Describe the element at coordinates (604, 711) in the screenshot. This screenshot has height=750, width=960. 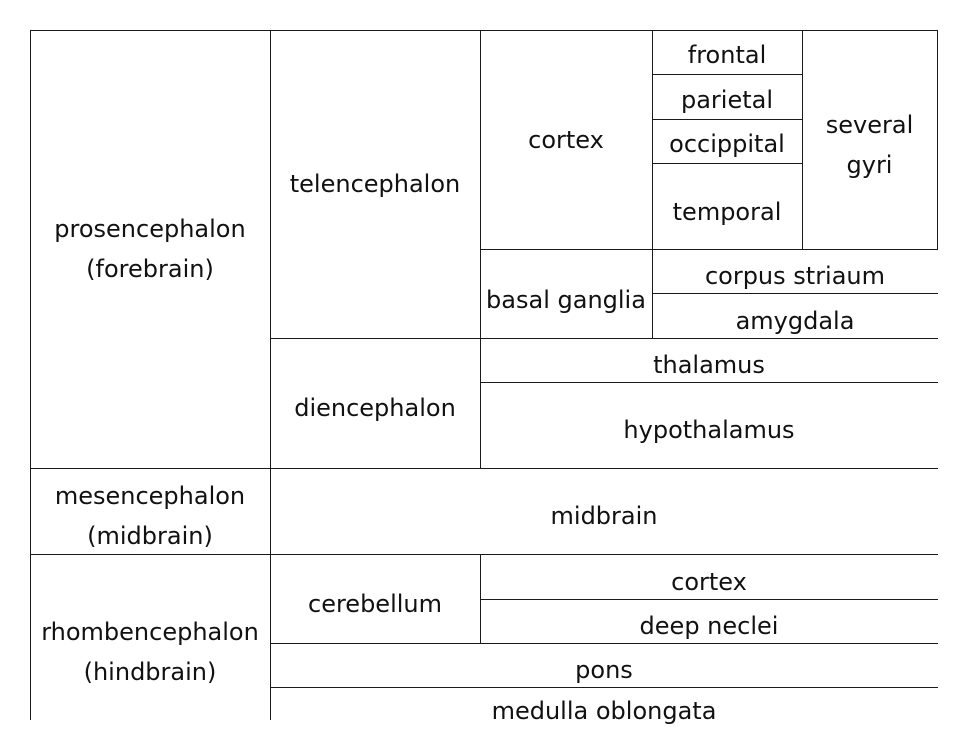
I see `medulla-oblongata-cell: medulla oblongata` at that location.